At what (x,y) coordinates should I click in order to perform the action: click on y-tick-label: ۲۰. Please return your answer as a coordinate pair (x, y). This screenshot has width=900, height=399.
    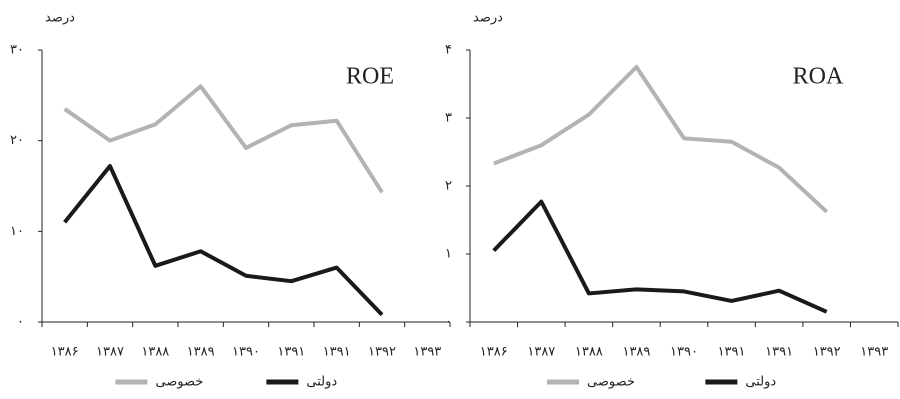
    Looking at the image, I should click on (17, 140).